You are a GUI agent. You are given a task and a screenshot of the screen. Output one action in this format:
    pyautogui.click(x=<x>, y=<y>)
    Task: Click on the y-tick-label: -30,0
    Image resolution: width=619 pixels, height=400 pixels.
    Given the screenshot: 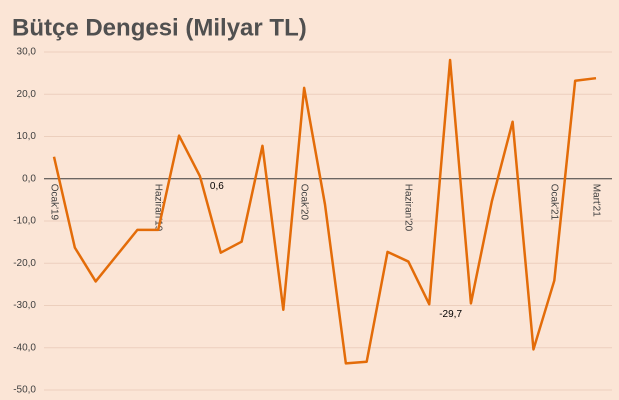 What is the action you would take?
    pyautogui.click(x=24, y=305)
    